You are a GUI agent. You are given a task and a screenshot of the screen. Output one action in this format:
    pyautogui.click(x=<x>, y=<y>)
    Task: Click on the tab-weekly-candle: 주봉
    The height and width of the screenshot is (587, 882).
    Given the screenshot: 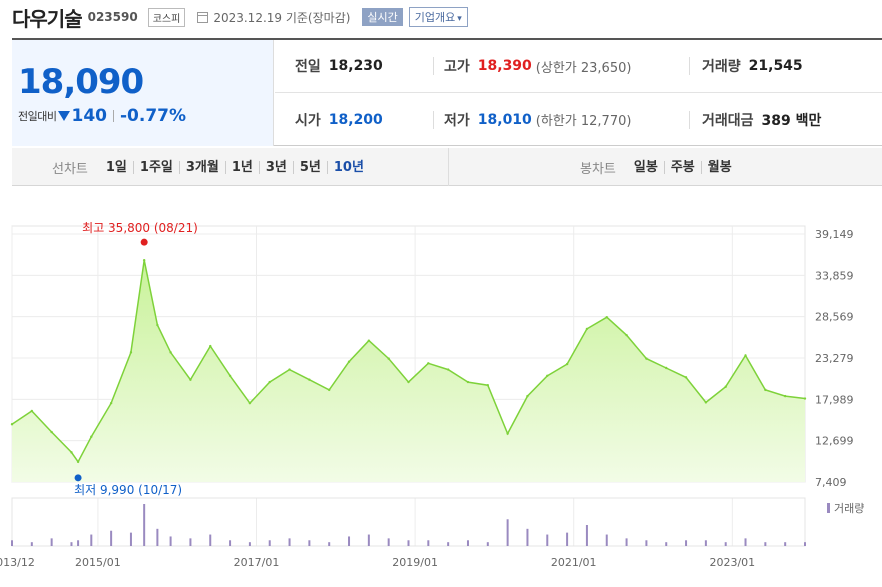 What is the action you would take?
    pyautogui.click(x=683, y=167)
    